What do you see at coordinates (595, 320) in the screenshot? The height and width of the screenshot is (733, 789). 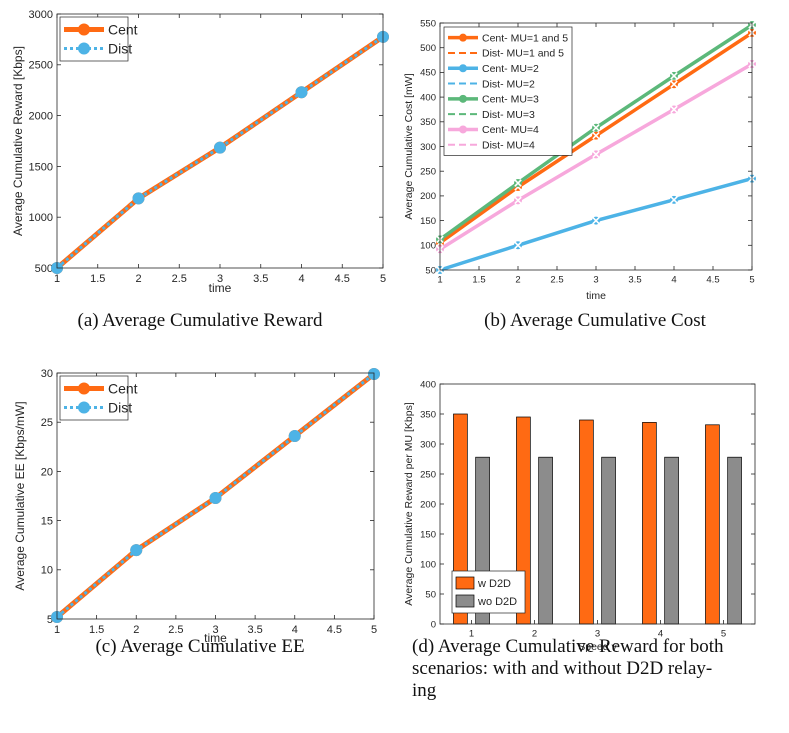 I see `caption-b: (b) Average Cumulative Cost` at bounding box center [595, 320].